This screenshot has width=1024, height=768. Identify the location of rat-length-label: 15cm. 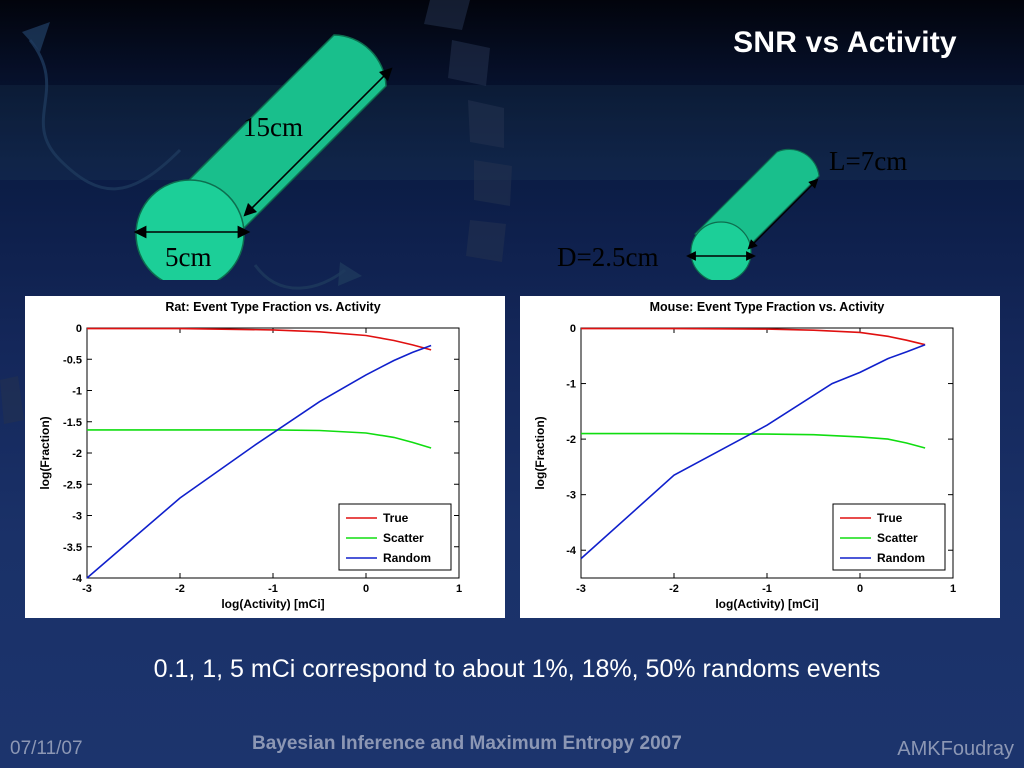
(273, 127).